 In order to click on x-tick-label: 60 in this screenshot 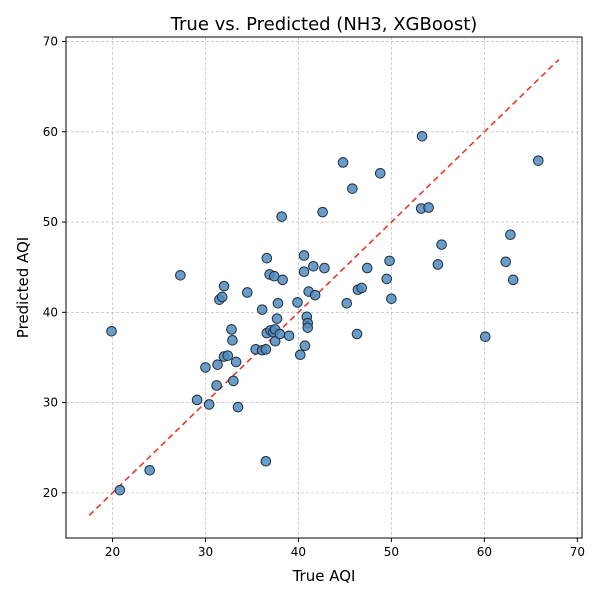, I will do `click(484, 552)`.